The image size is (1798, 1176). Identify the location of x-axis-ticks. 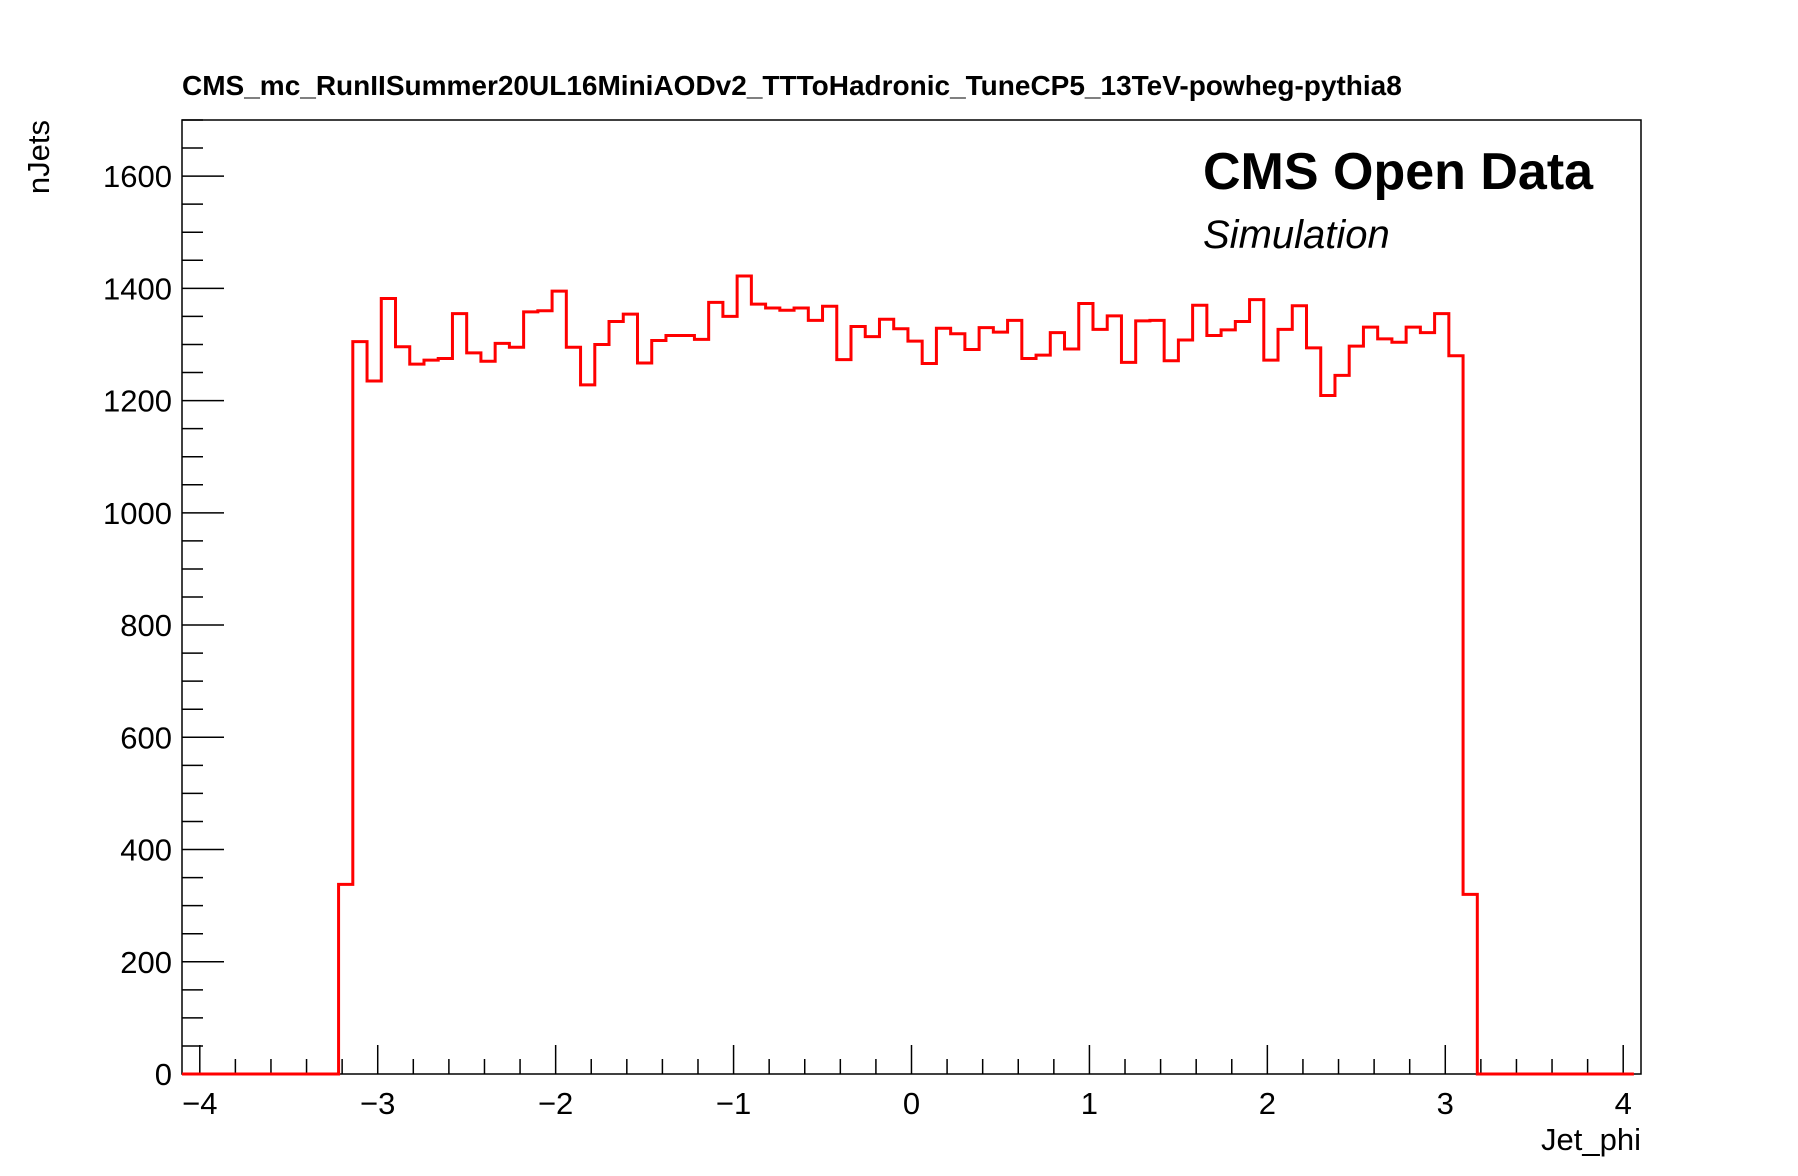
(911, 1059).